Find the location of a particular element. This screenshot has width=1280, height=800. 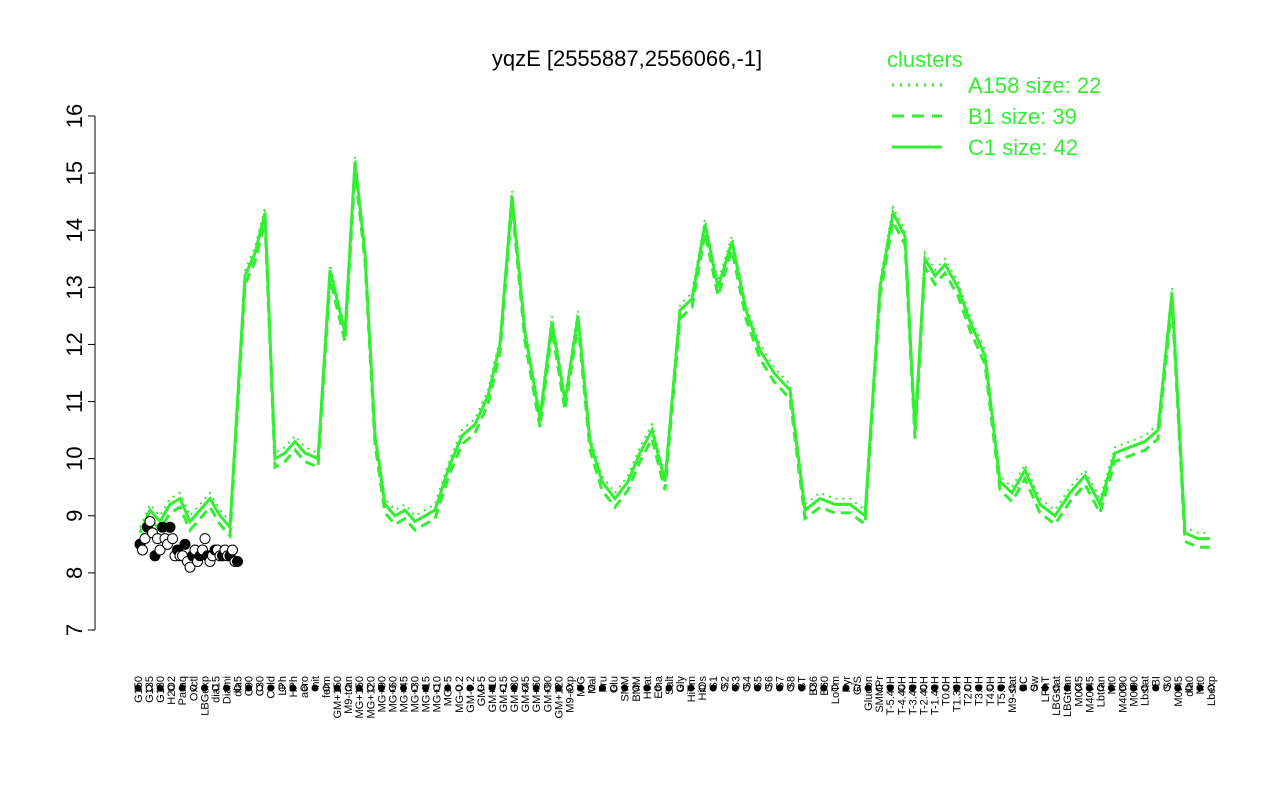

x-tick-label: SMM is located at coordinates (626, 689).